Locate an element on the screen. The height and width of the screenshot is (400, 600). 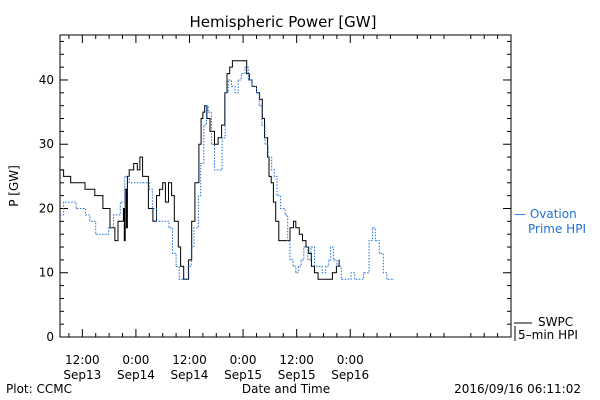
y-tick-label: 0 is located at coordinates (50, 337).